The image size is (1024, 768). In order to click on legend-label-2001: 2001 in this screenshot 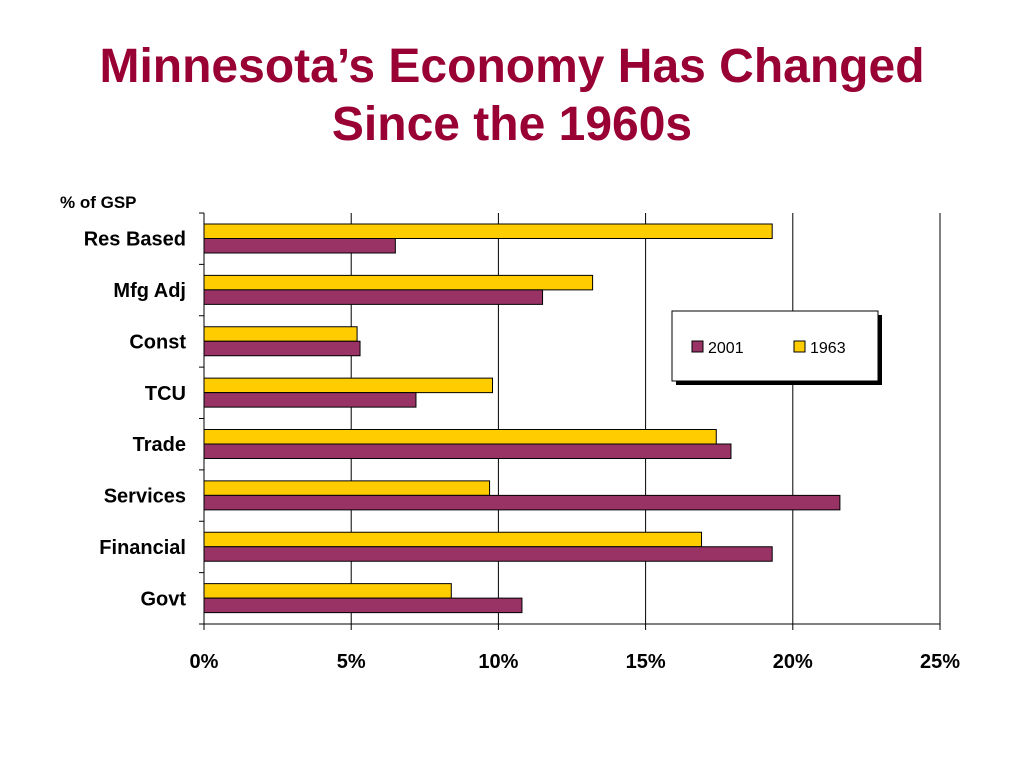, I will do `click(726, 348)`.